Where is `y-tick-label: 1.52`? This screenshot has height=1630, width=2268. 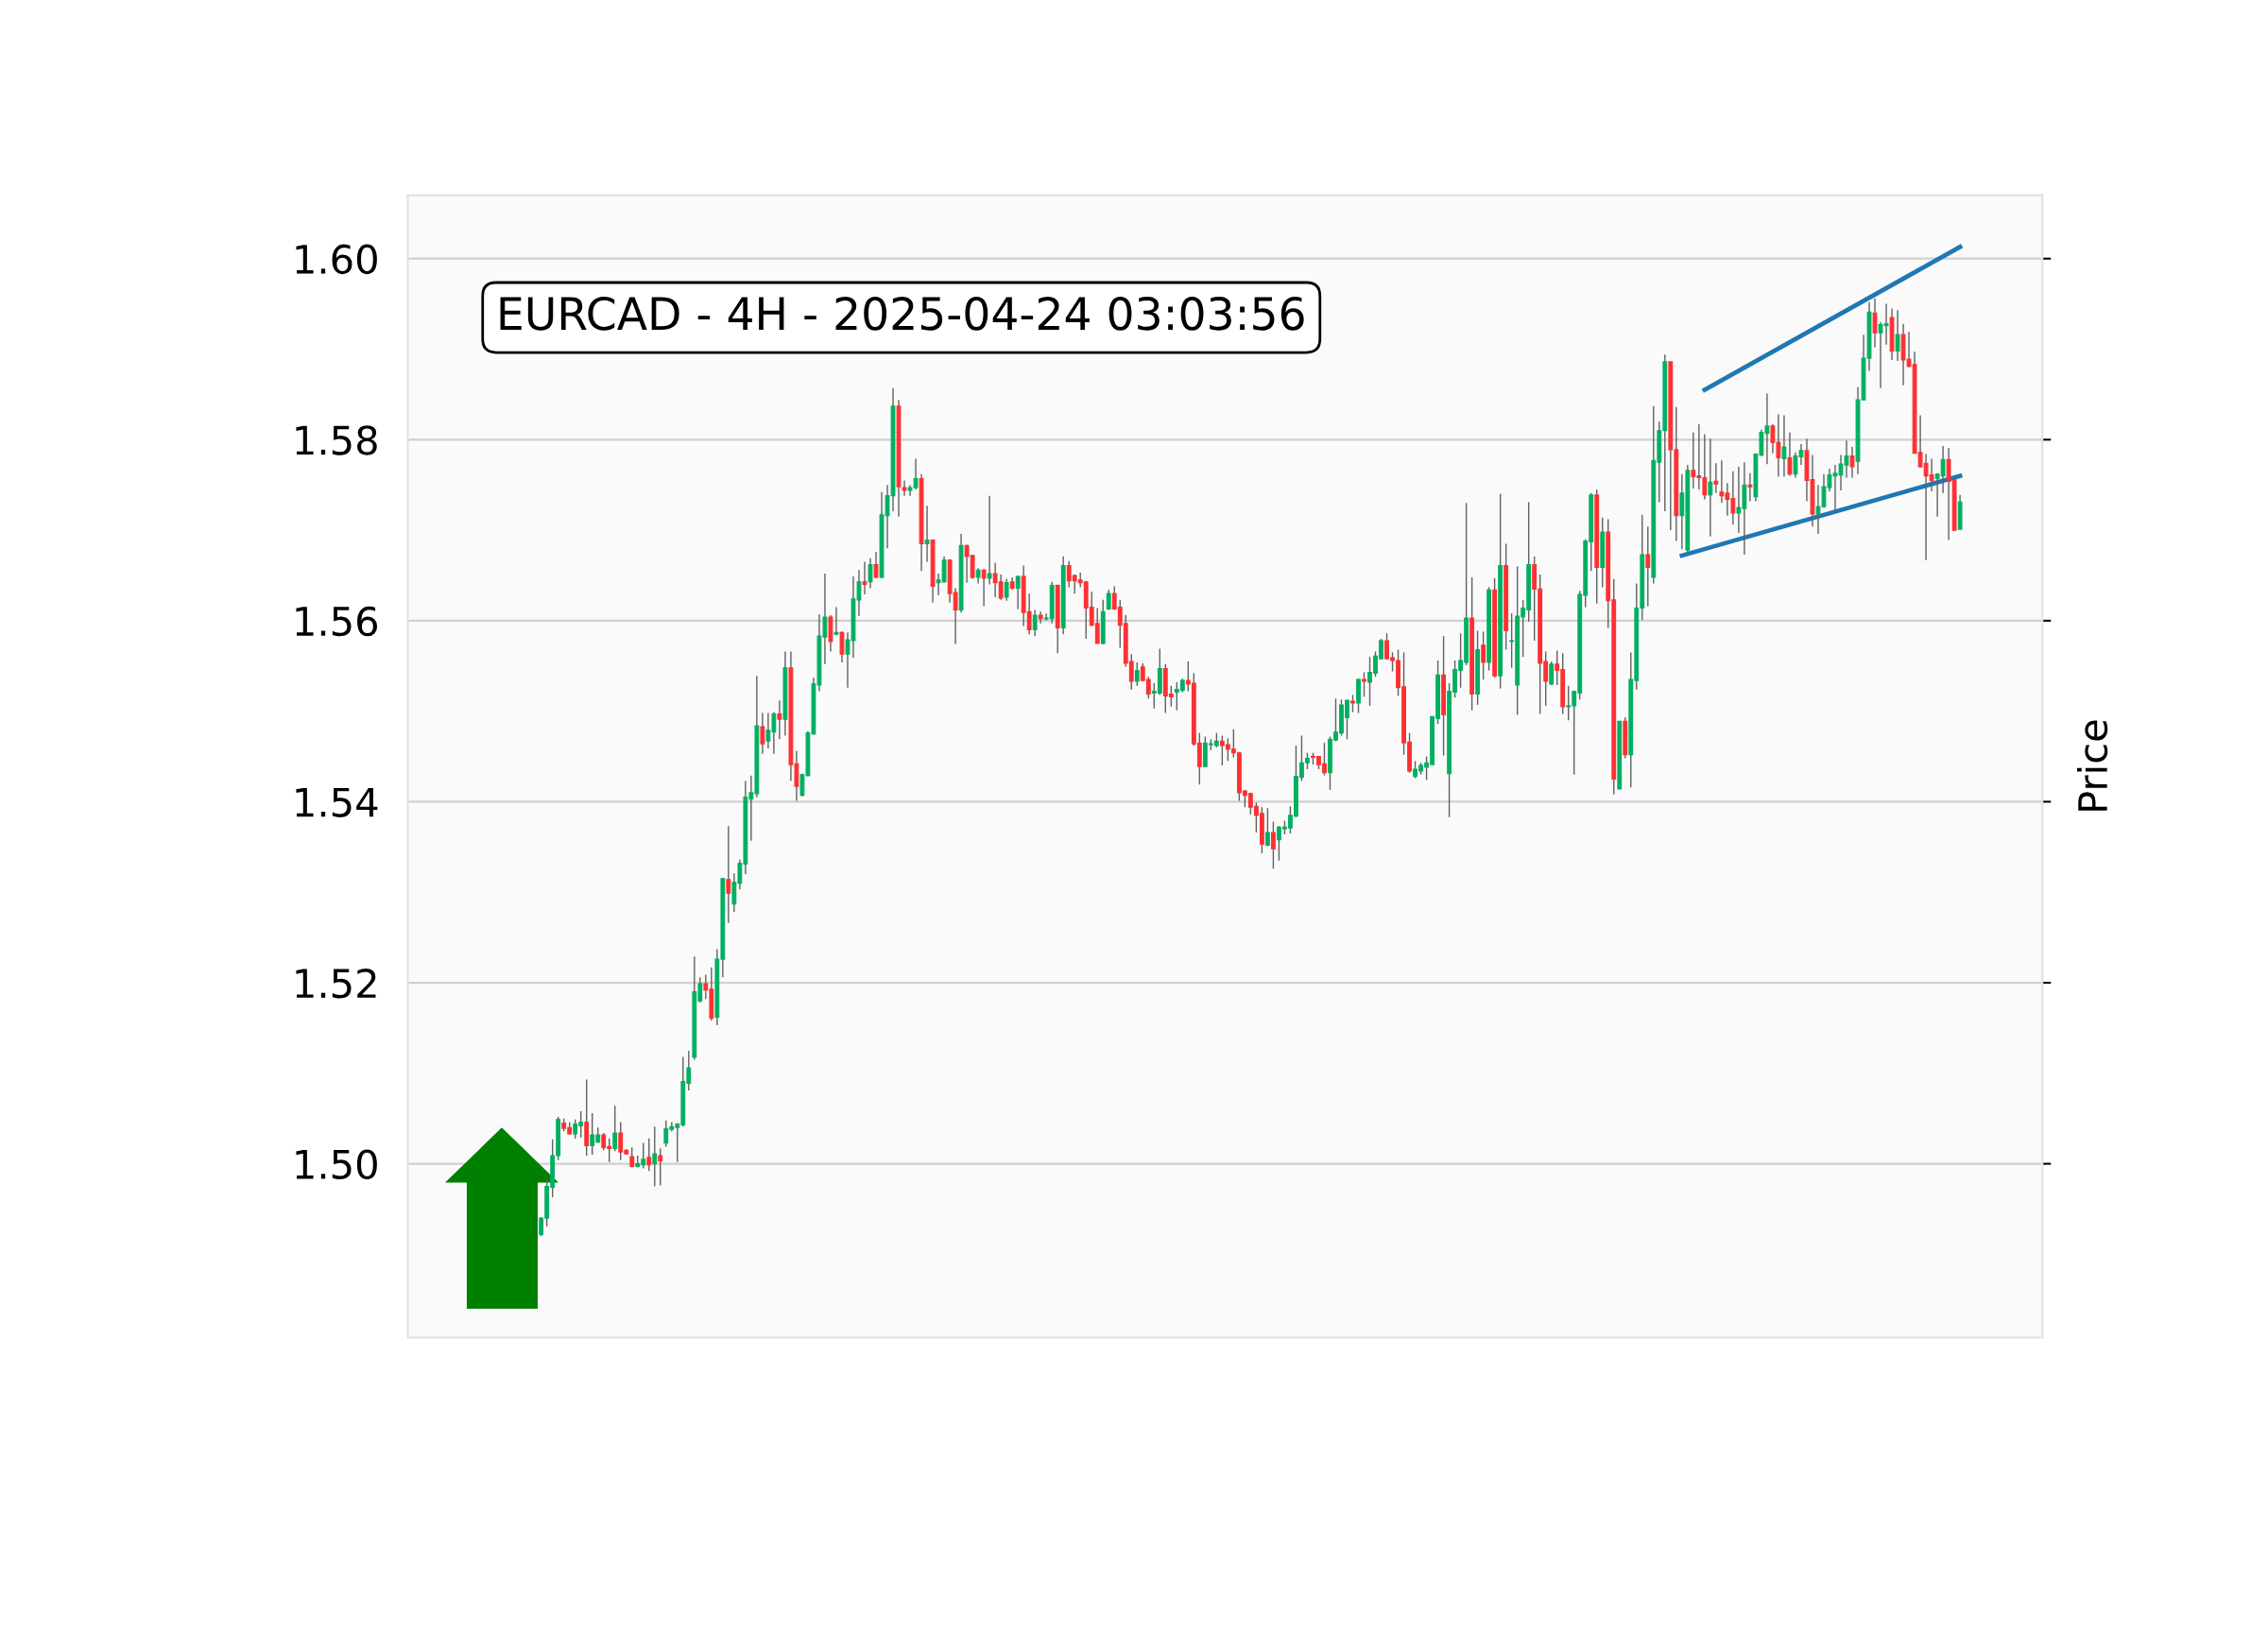 y-tick-label: 1.52 is located at coordinates (336, 984).